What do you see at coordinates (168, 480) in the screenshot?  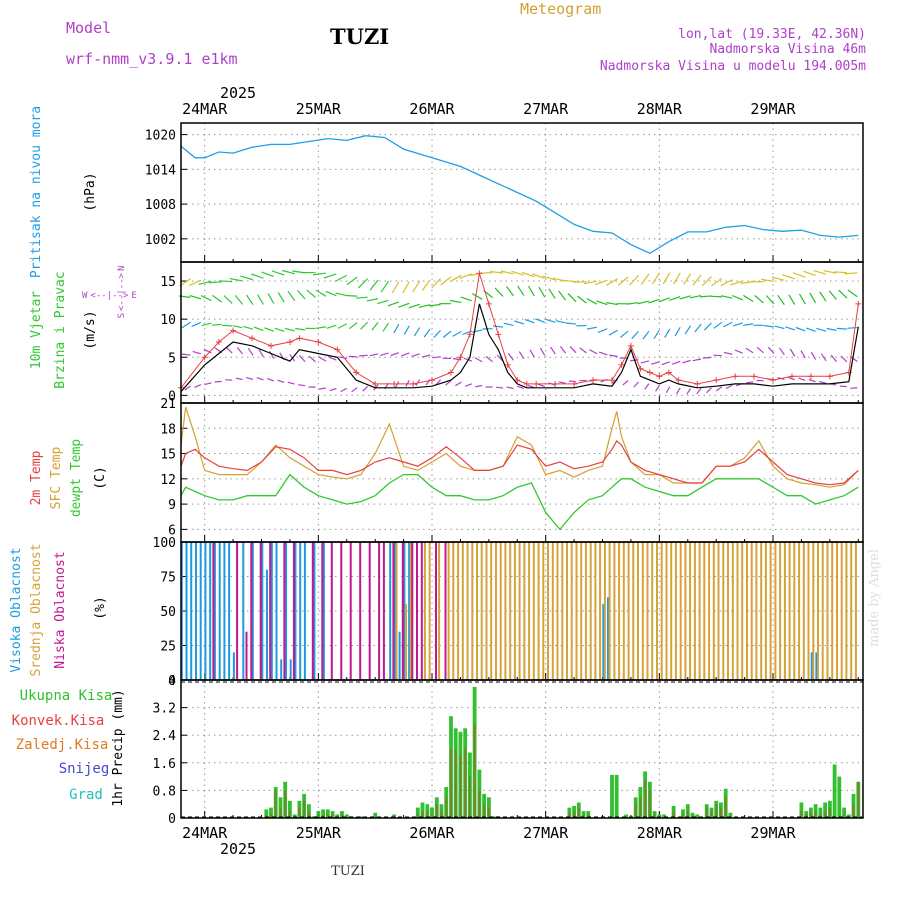 I see `y-tick-label: 12` at bounding box center [168, 480].